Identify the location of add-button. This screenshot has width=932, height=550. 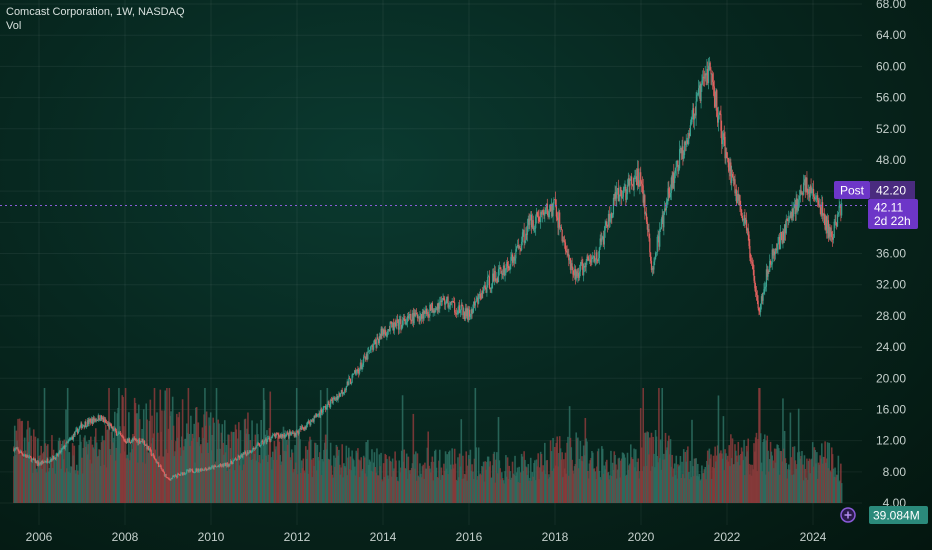
(848, 515).